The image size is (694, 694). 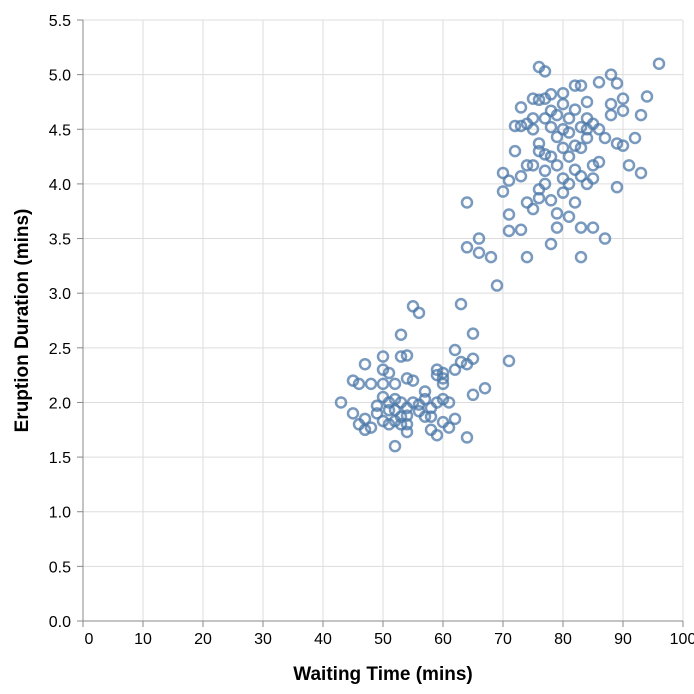 I want to click on x-axis-title: Waiting Time (mins), so click(x=382, y=674).